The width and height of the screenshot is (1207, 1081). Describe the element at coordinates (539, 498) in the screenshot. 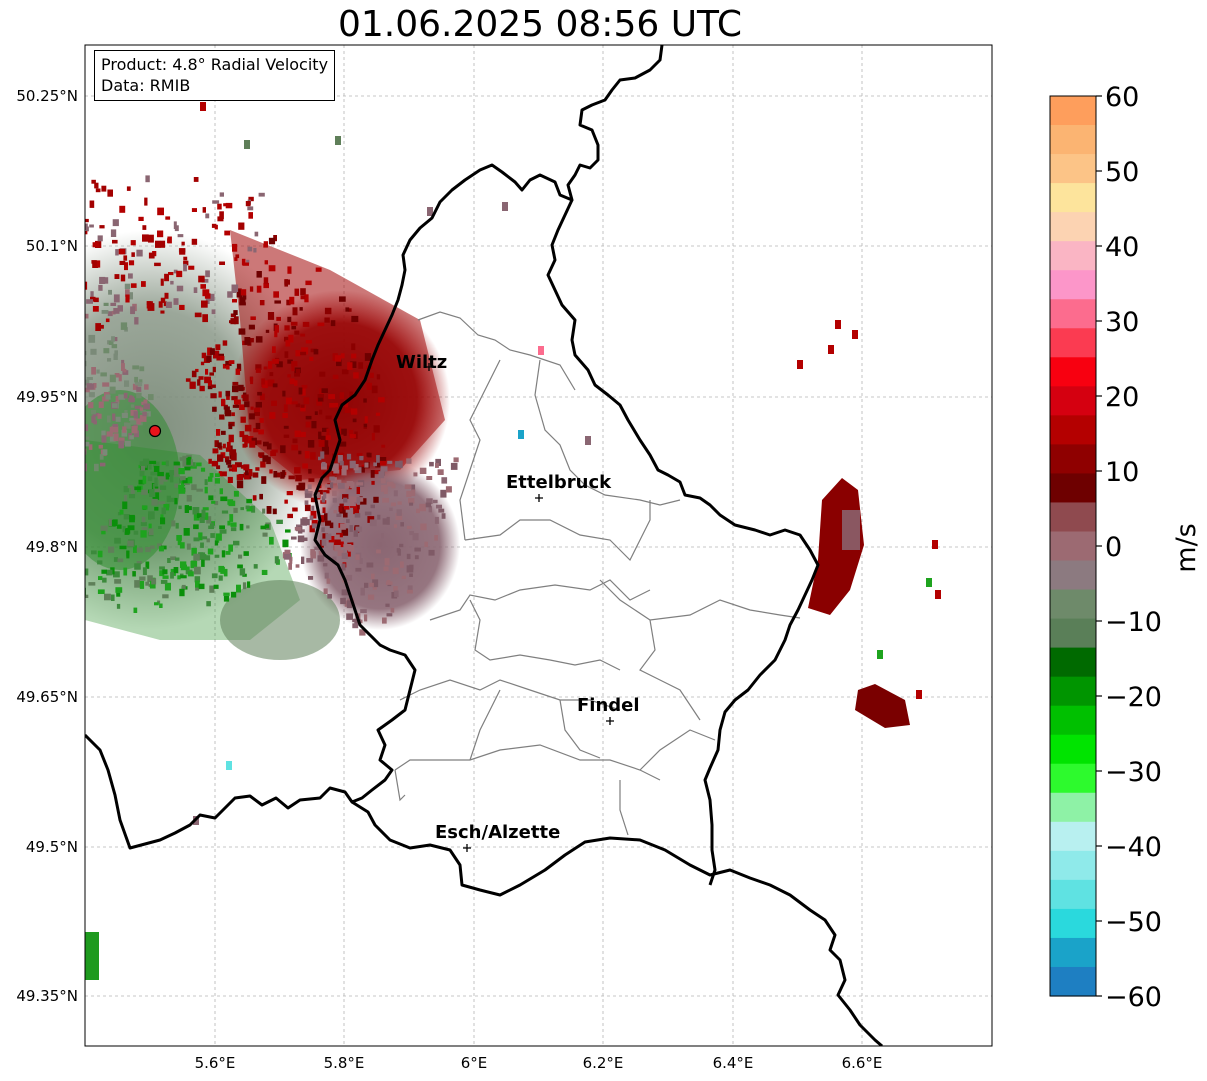

I see `city-marker-ettelbruck` at that location.